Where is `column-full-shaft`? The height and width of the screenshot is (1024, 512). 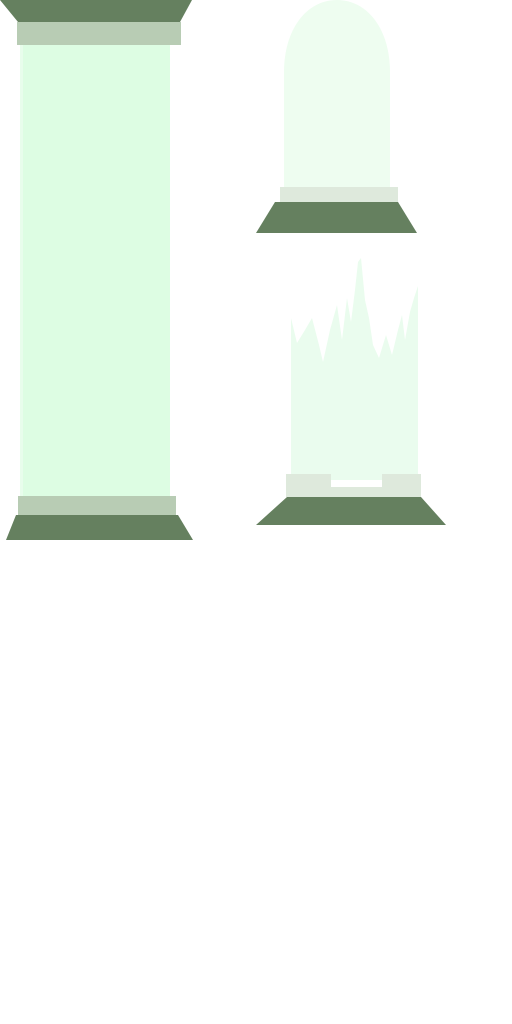
column-full-shaft is located at coordinates (95, 271).